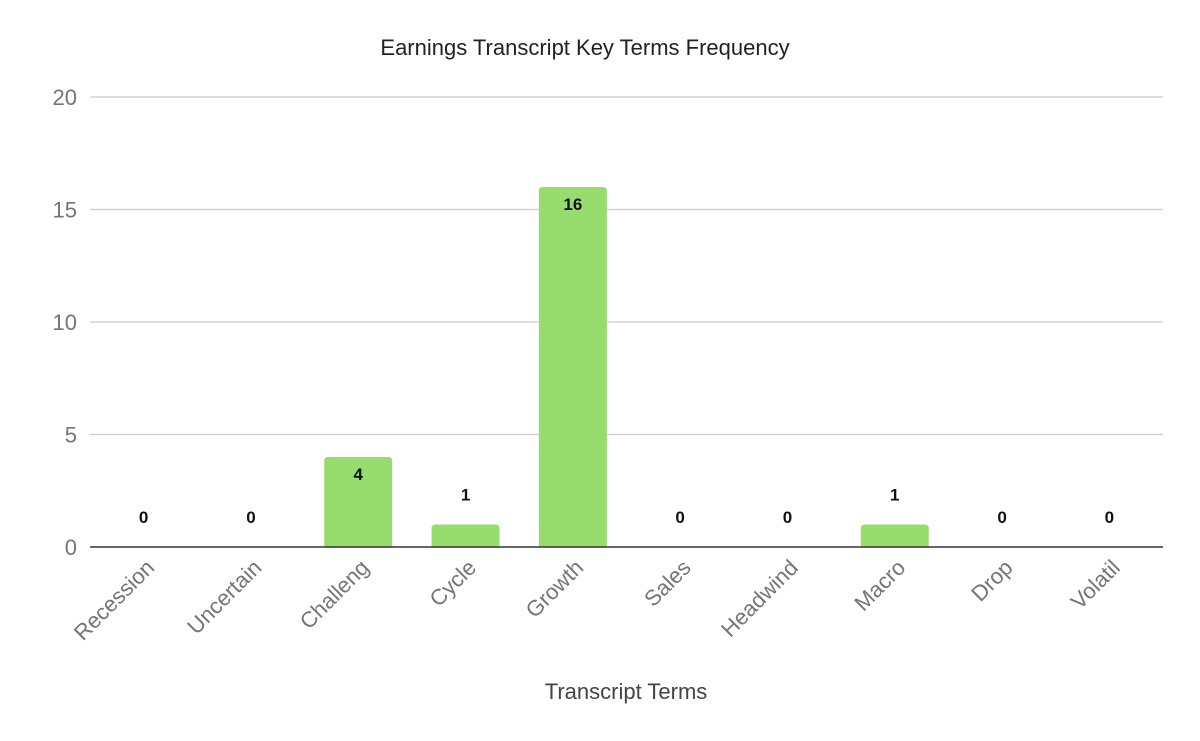 The width and height of the screenshot is (1200, 741). I want to click on bar-macro, so click(894, 535).